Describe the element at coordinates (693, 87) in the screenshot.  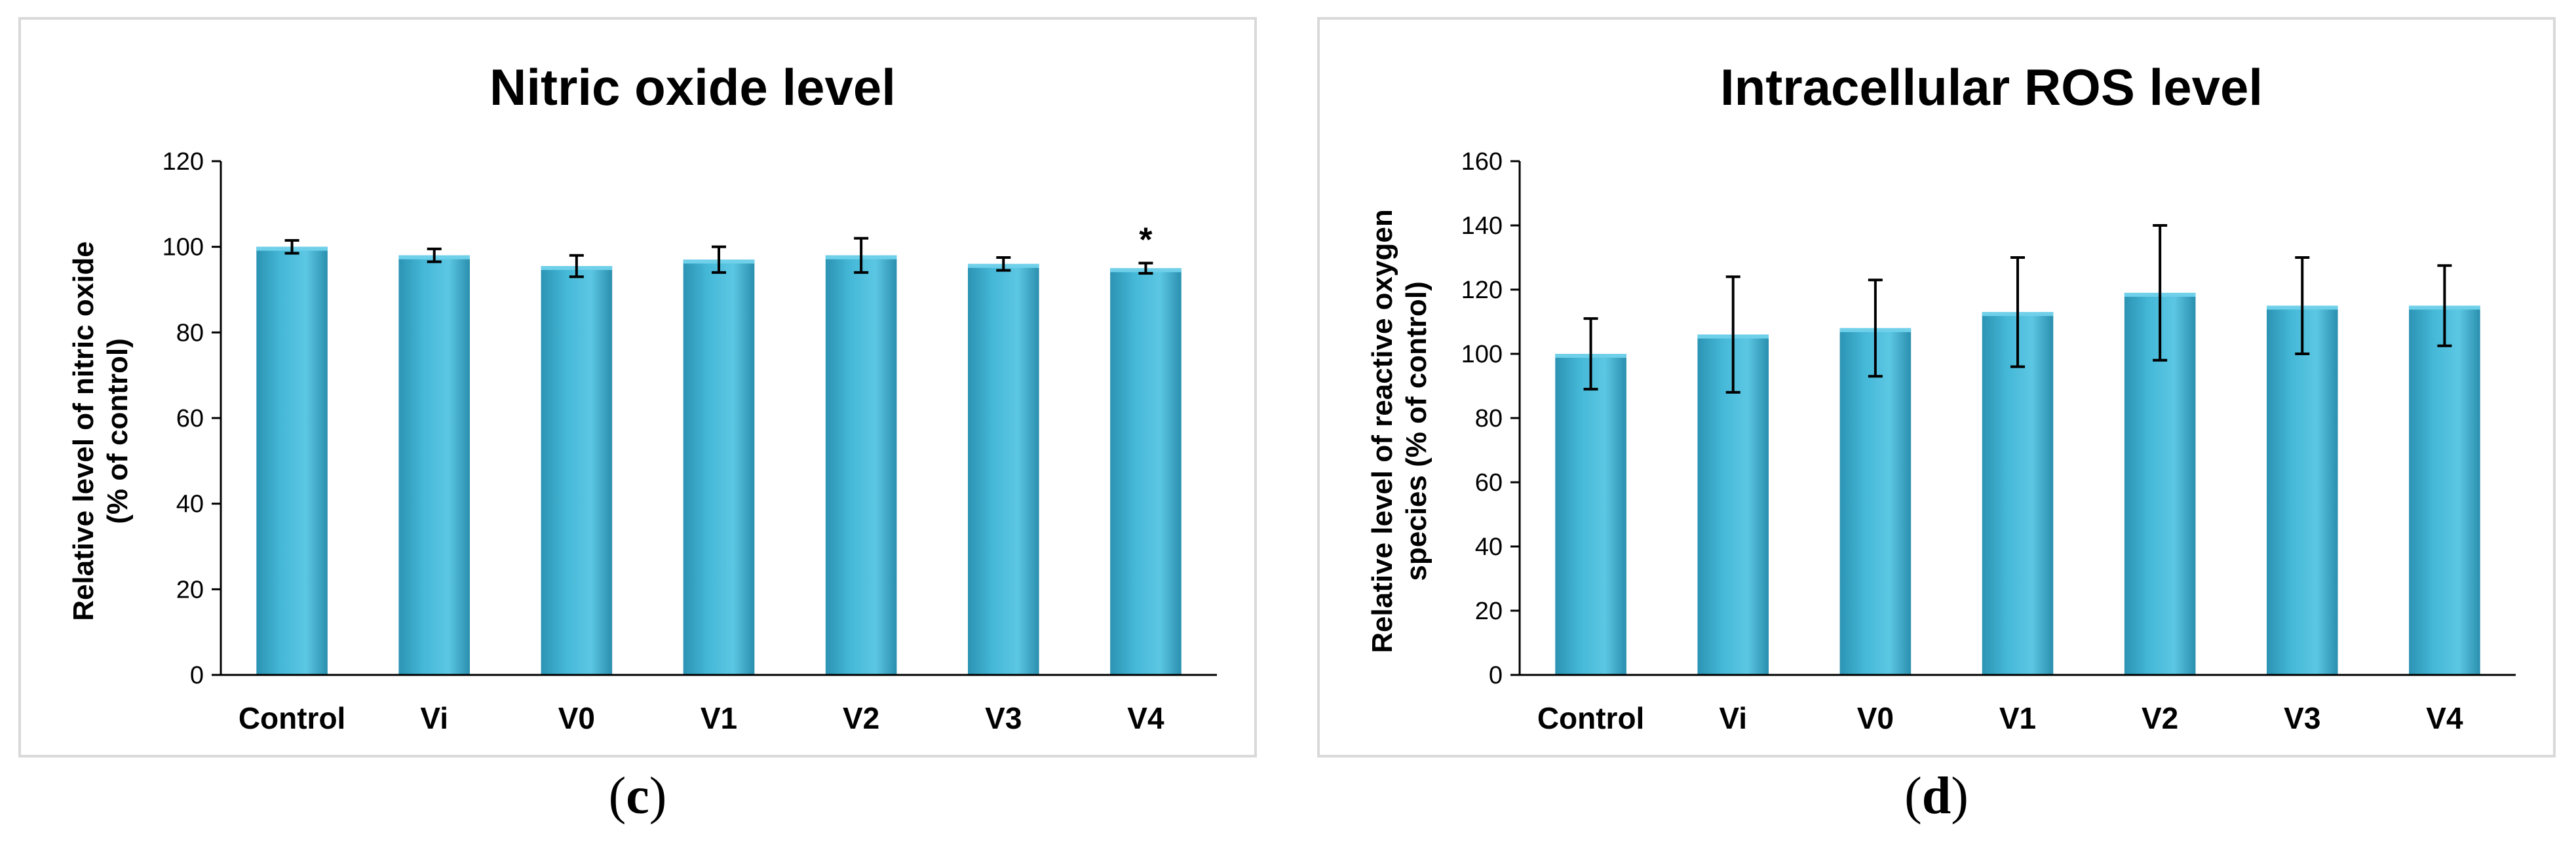
I see `chart-title: Nitric oxide level` at that location.